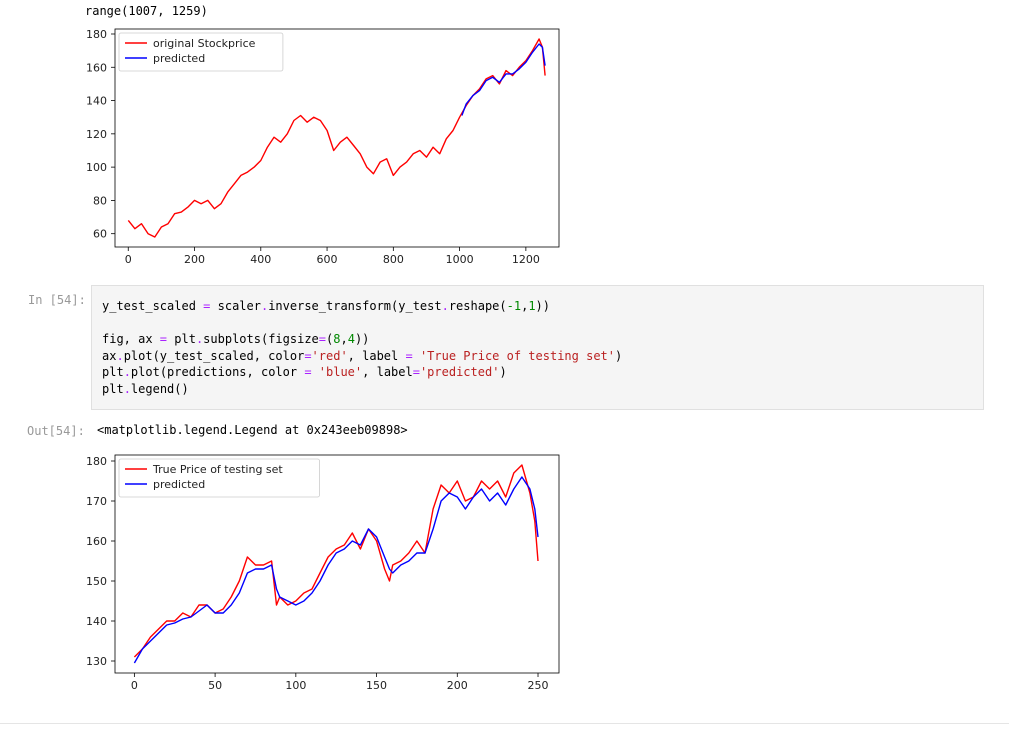 The image size is (1009, 743). What do you see at coordinates (327, 259) in the screenshot?
I see `x-tick-label: 600` at bounding box center [327, 259].